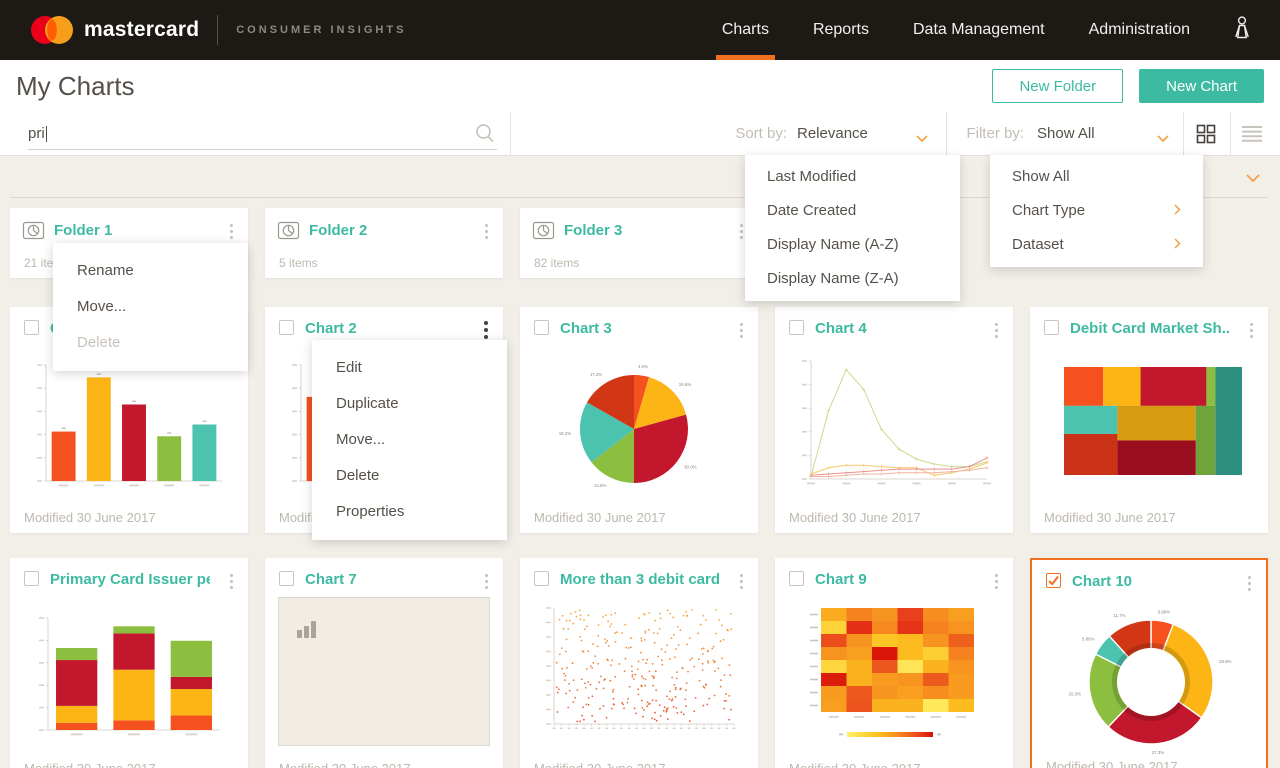 Image resolution: width=1280 pixels, height=768 pixels. What do you see at coordinates (812, 176) in the screenshot?
I see `sort-option-label: Last Modified` at bounding box center [812, 176].